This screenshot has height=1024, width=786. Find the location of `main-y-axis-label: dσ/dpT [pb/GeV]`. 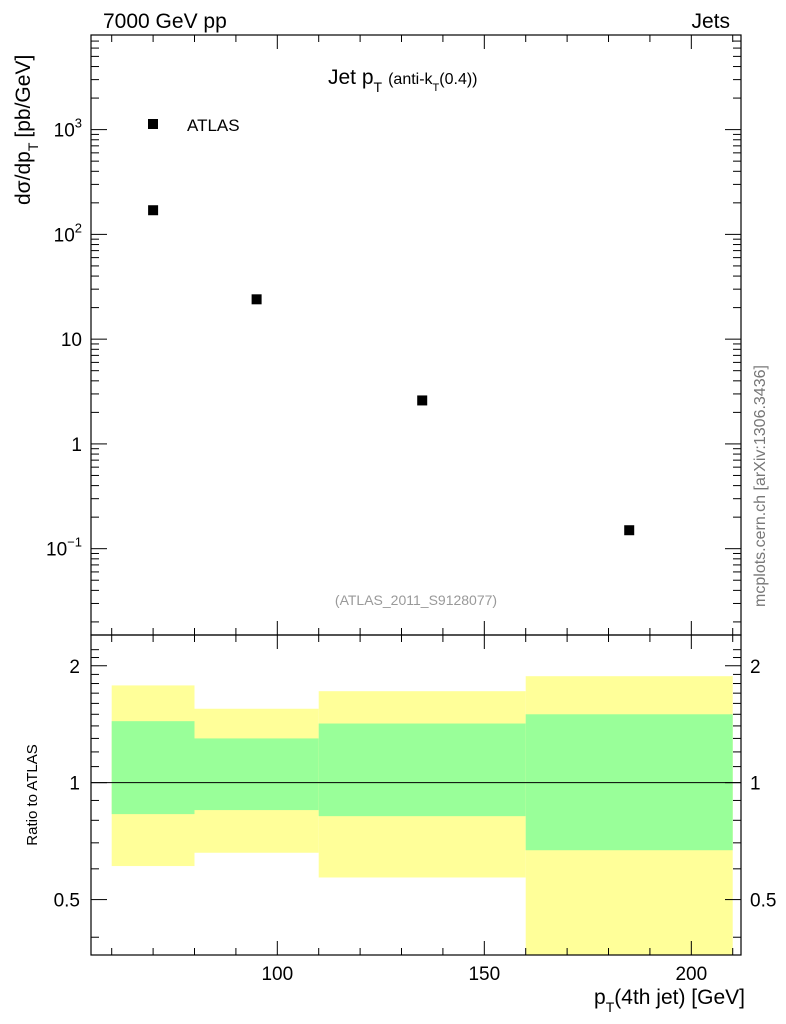

main-y-axis-label: dσ/dpT [pb/GeV] is located at coordinates (26, 130).